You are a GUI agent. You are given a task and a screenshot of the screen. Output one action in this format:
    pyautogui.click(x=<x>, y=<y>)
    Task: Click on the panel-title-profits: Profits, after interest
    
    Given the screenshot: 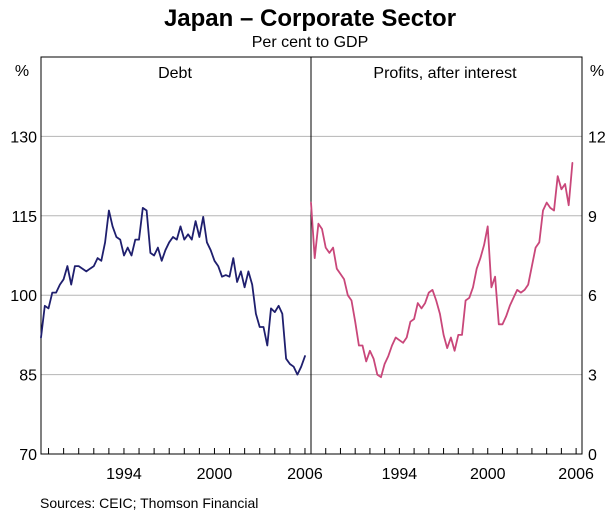 What is the action you would take?
    pyautogui.click(x=445, y=73)
    